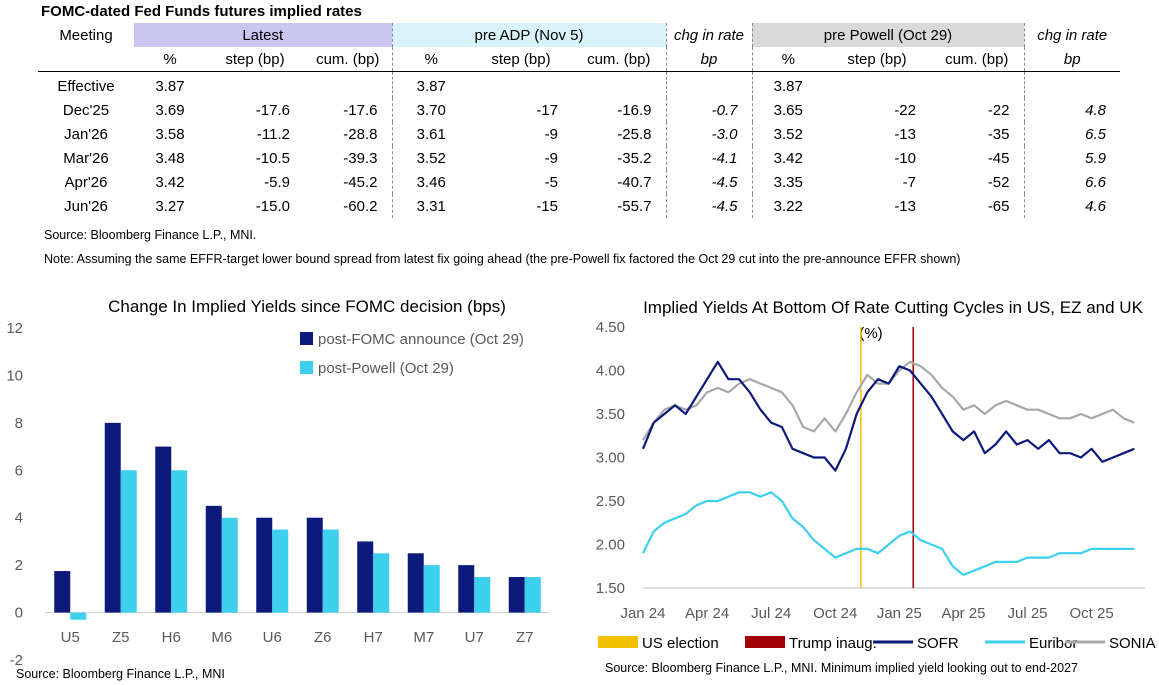 This screenshot has height=685, width=1159. What do you see at coordinates (423, 637) in the screenshot?
I see `x-tick-label: M7` at bounding box center [423, 637].